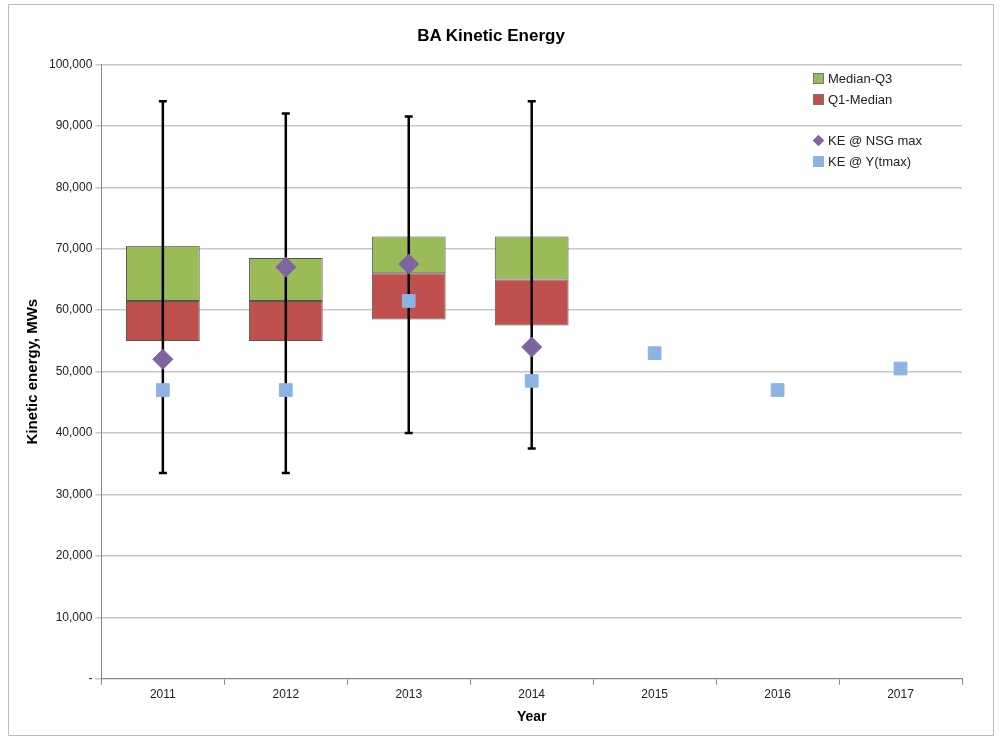  I want to click on y-tick-label: 50,000, so click(74, 370).